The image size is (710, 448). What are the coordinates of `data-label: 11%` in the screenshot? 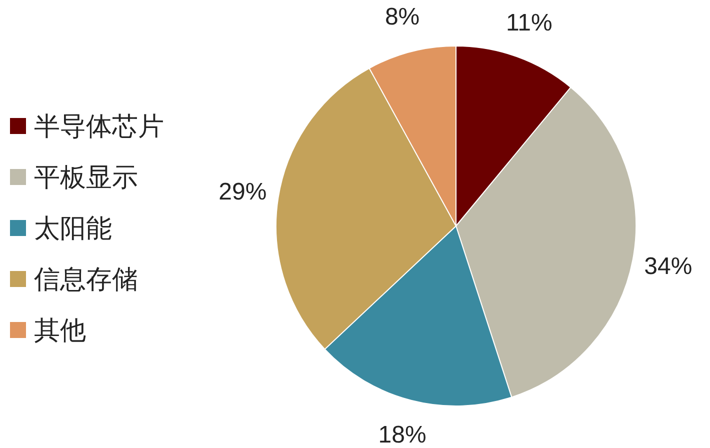 It's located at (529, 22).